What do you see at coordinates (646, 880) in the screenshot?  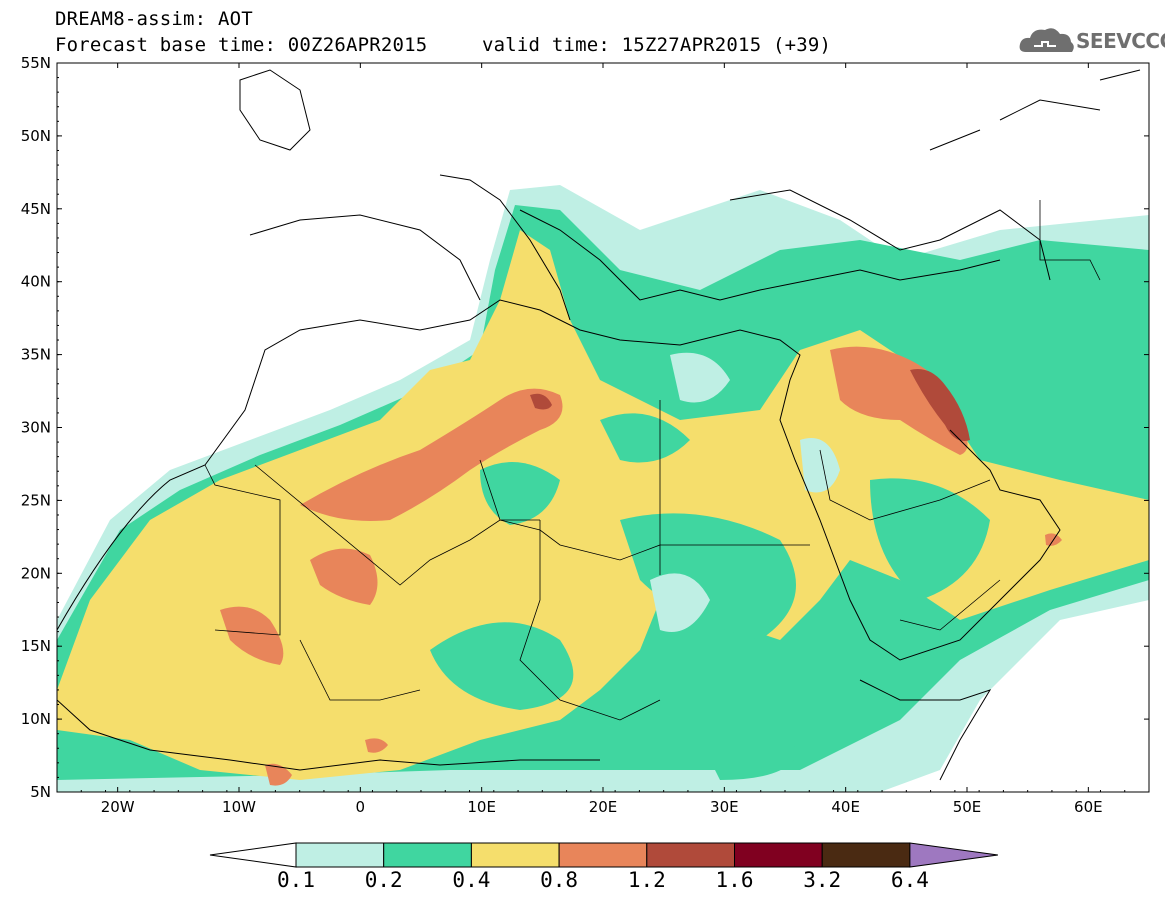 I see `colorbar-label: 1.2` at bounding box center [646, 880].